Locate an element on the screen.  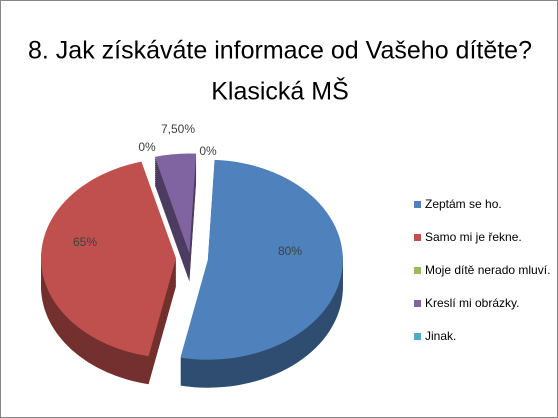
data-label: 7,50% is located at coordinates (178, 129).